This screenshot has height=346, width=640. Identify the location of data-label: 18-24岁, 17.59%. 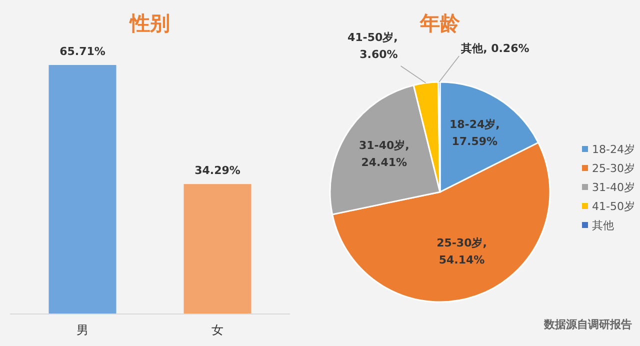
(474, 133).